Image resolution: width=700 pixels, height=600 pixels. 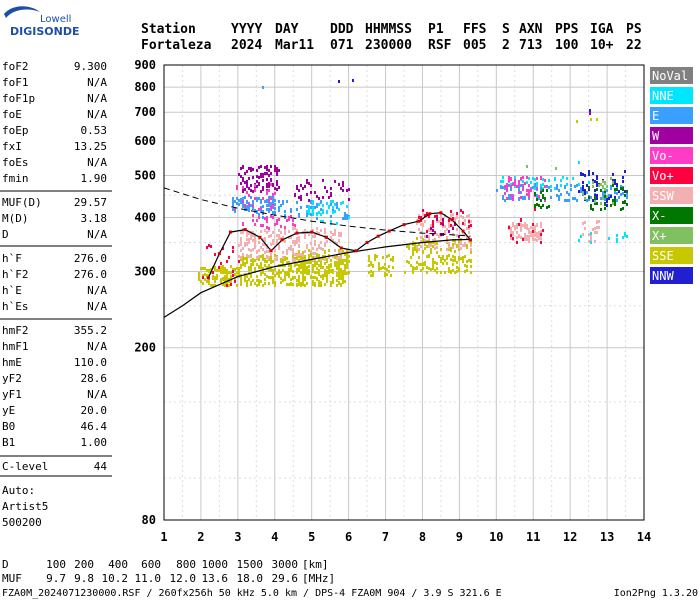 I want to click on param-value: 1.00, so click(x=94, y=442).